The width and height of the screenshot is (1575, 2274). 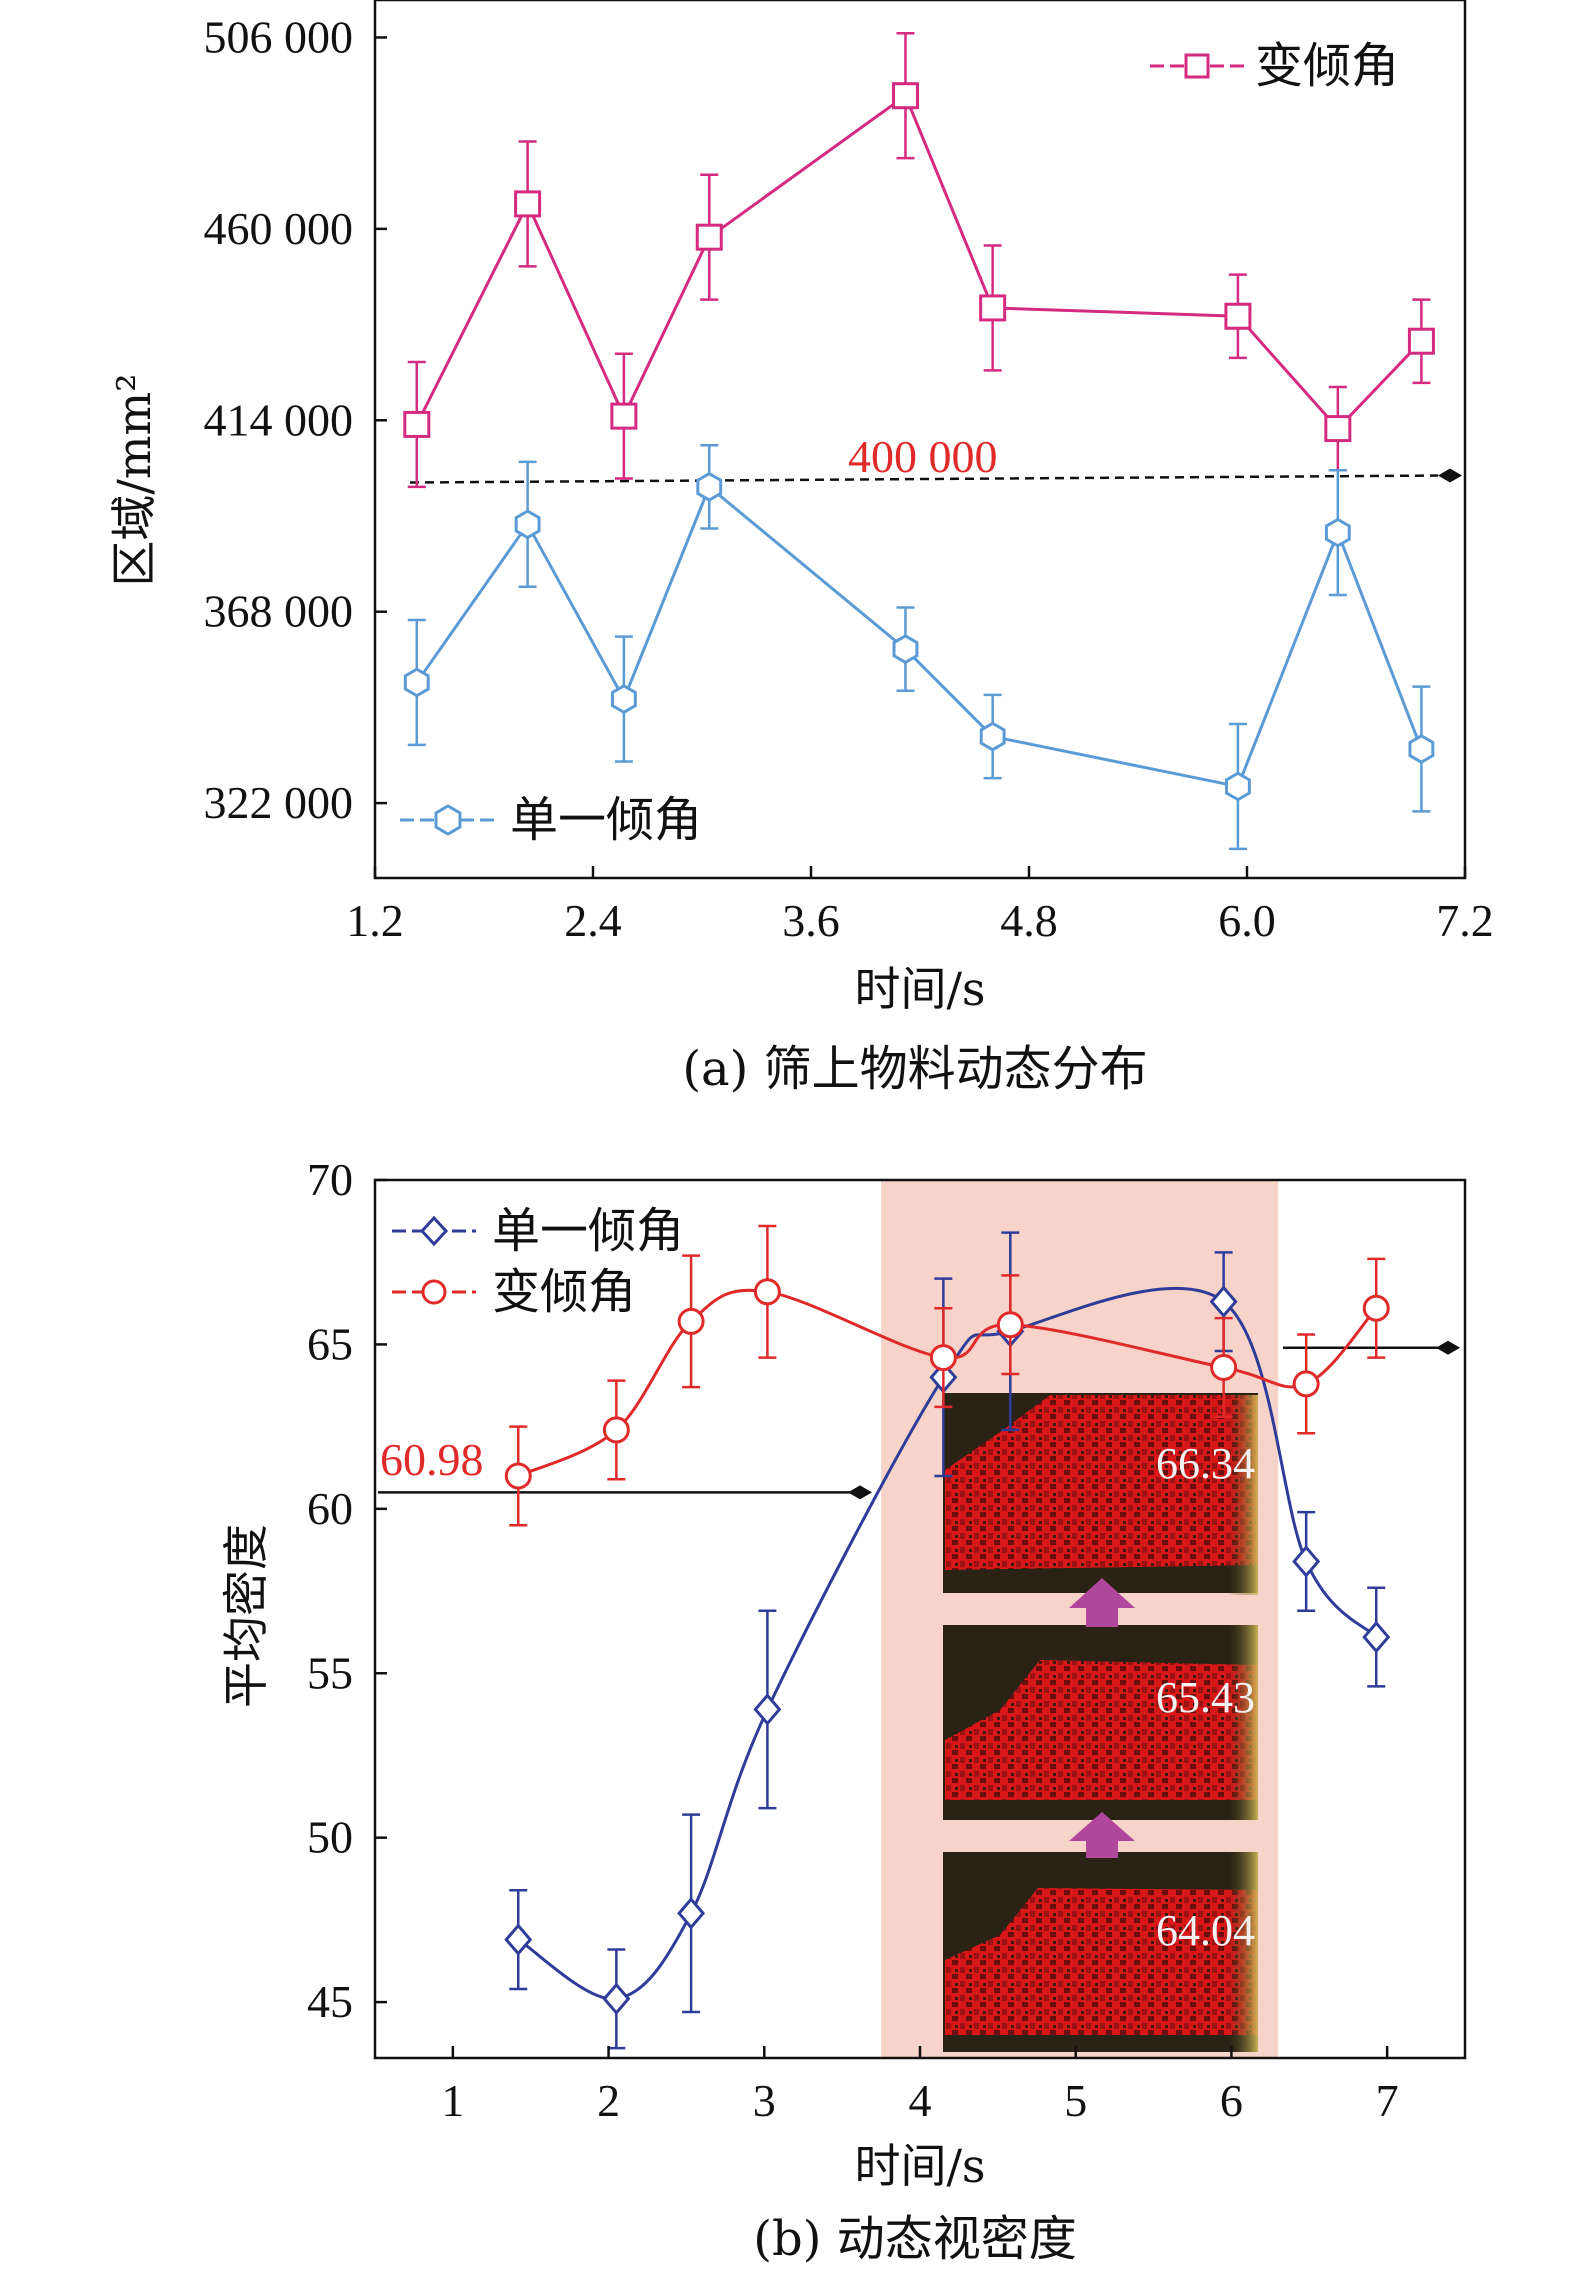 I want to click on legend-circle-marker, so click(x=434, y=1292).